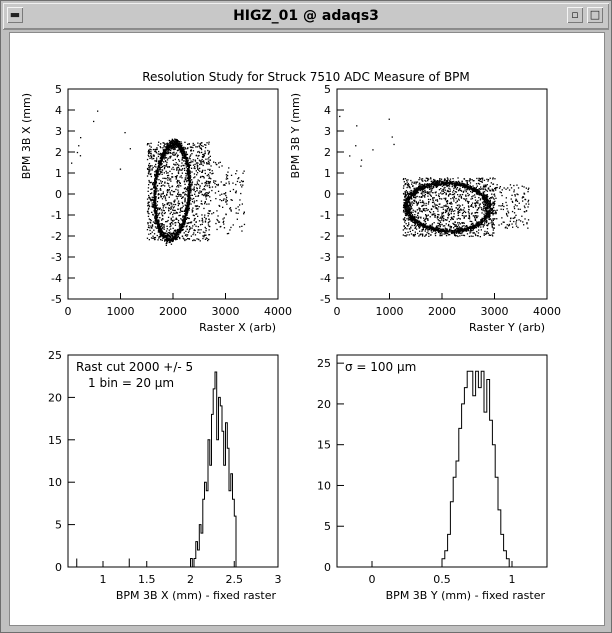 The image size is (612, 633). What do you see at coordinates (575, 15) in the screenshot?
I see `minimize-icon: ▫` at bounding box center [575, 15].